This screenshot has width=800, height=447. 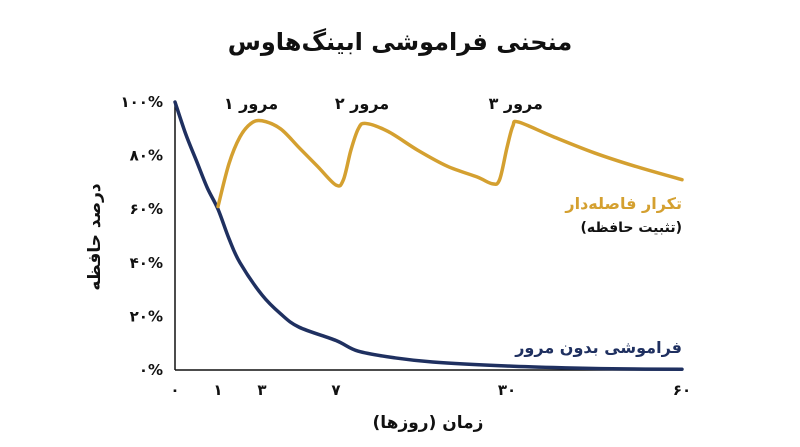 What do you see at coordinates (631, 228) in the screenshot?
I see `spaced-series-subtitle: (تثبیت حافظه)` at bounding box center [631, 228].